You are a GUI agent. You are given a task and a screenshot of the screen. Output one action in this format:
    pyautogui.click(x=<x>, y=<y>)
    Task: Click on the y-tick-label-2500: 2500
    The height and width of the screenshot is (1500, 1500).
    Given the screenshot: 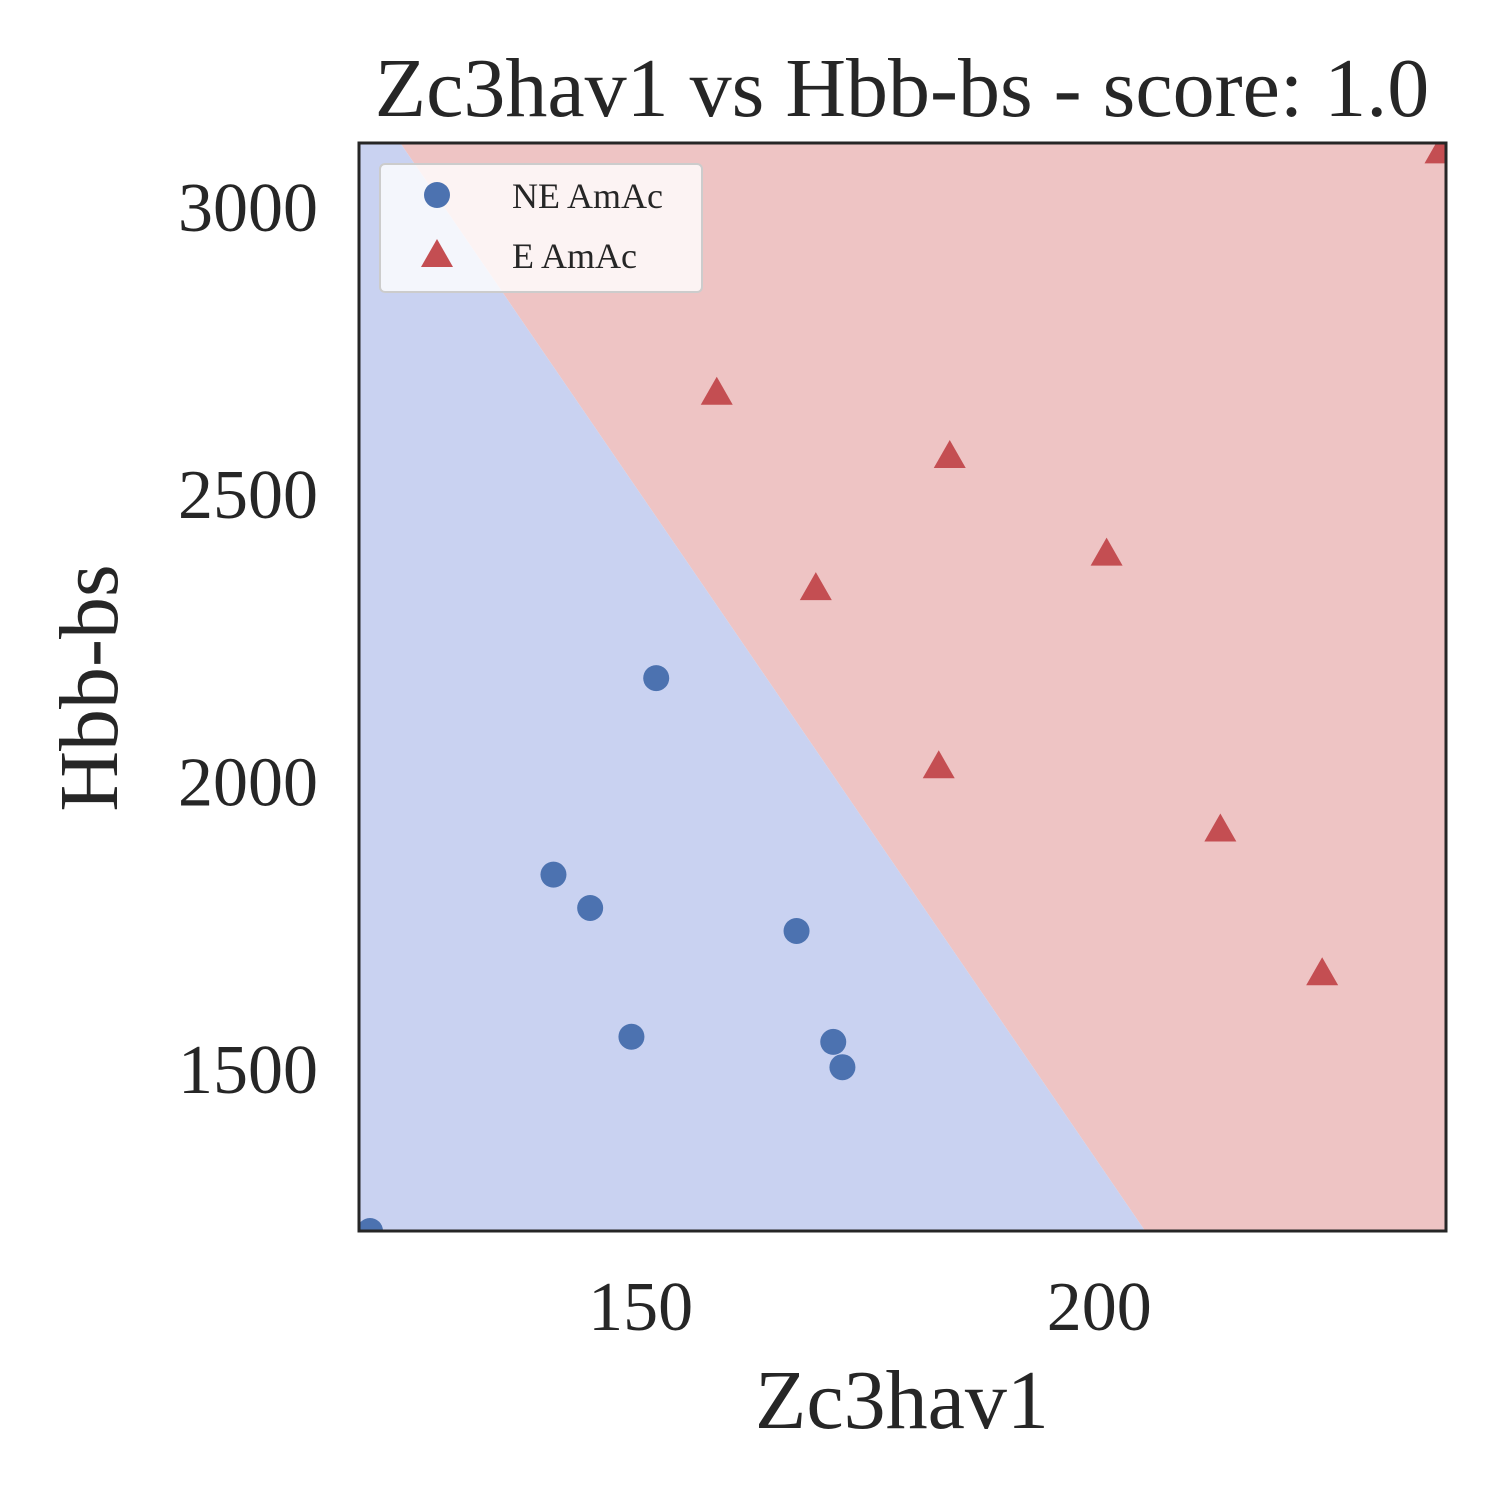 What is the action you would take?
    pyautogui.click(x=248, y=495)
    